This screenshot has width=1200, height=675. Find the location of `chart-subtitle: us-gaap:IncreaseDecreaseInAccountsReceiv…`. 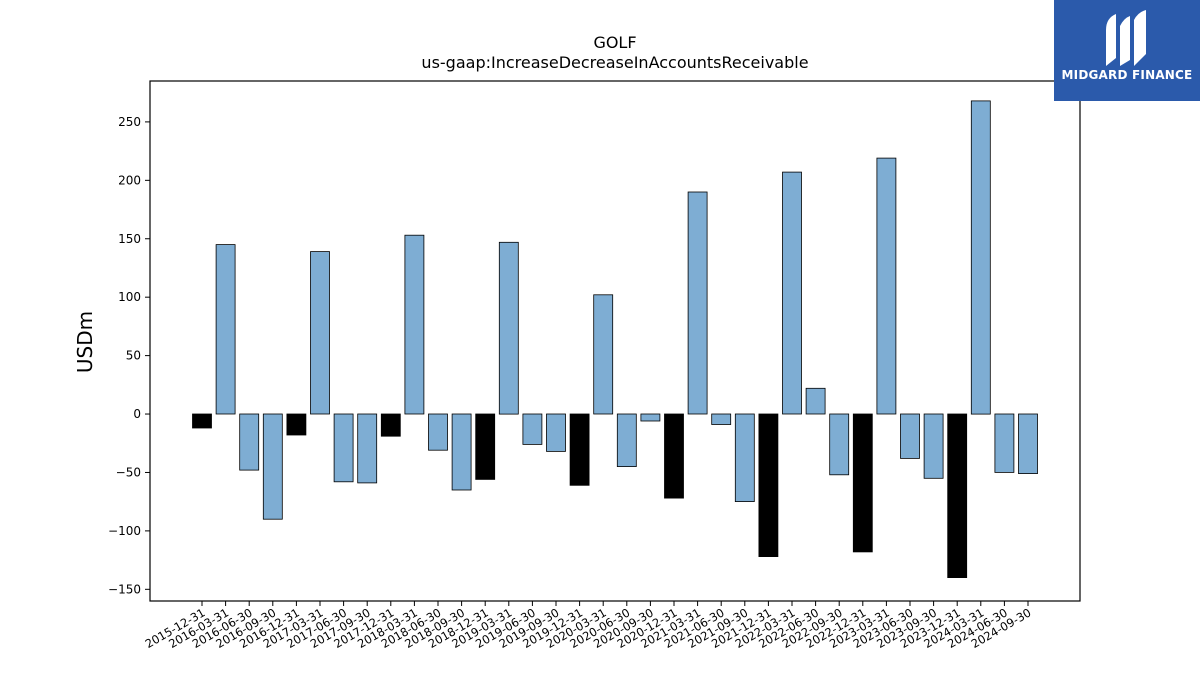

chart-subtitle: us-gaap:IncreaseDecreaseInAccountsReceiv… is located at coordinates (614, 62).